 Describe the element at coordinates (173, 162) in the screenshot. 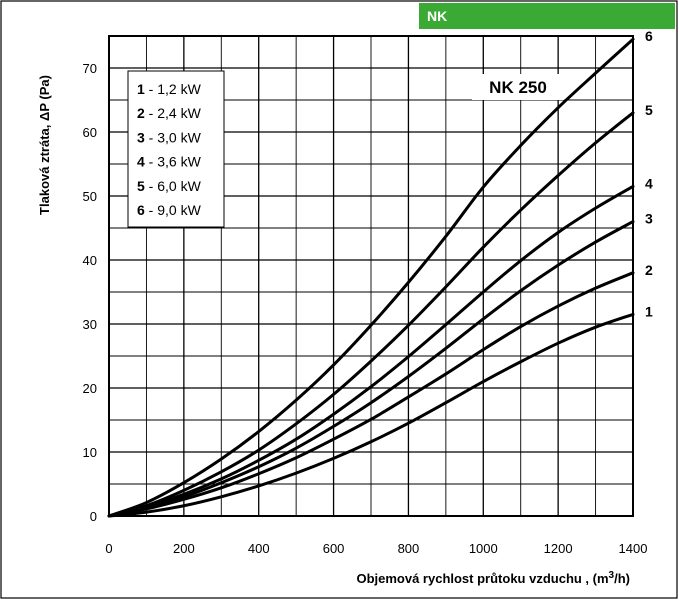

I see `legend-entry-name: - 3,6 kW` at that location.